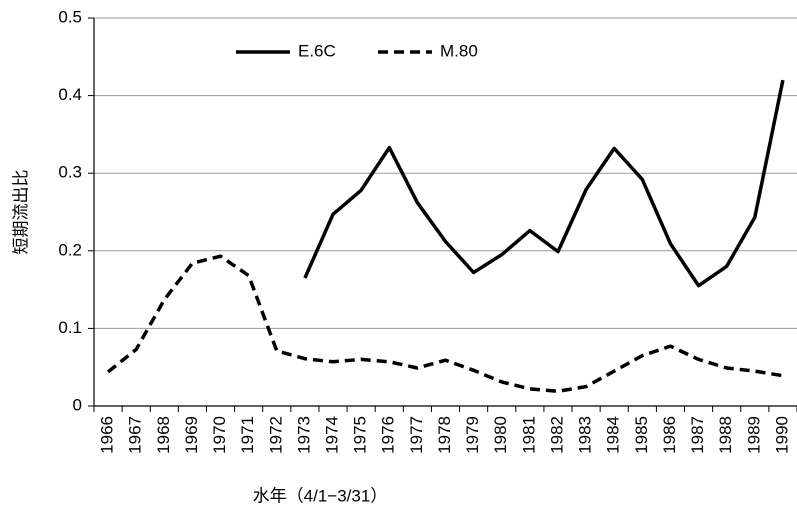 This screenshot has height=510, width=797. Describe the element at coordinates (20, 212) in the screenshot. I see `y-axis-label: 短期流出比` at that location.